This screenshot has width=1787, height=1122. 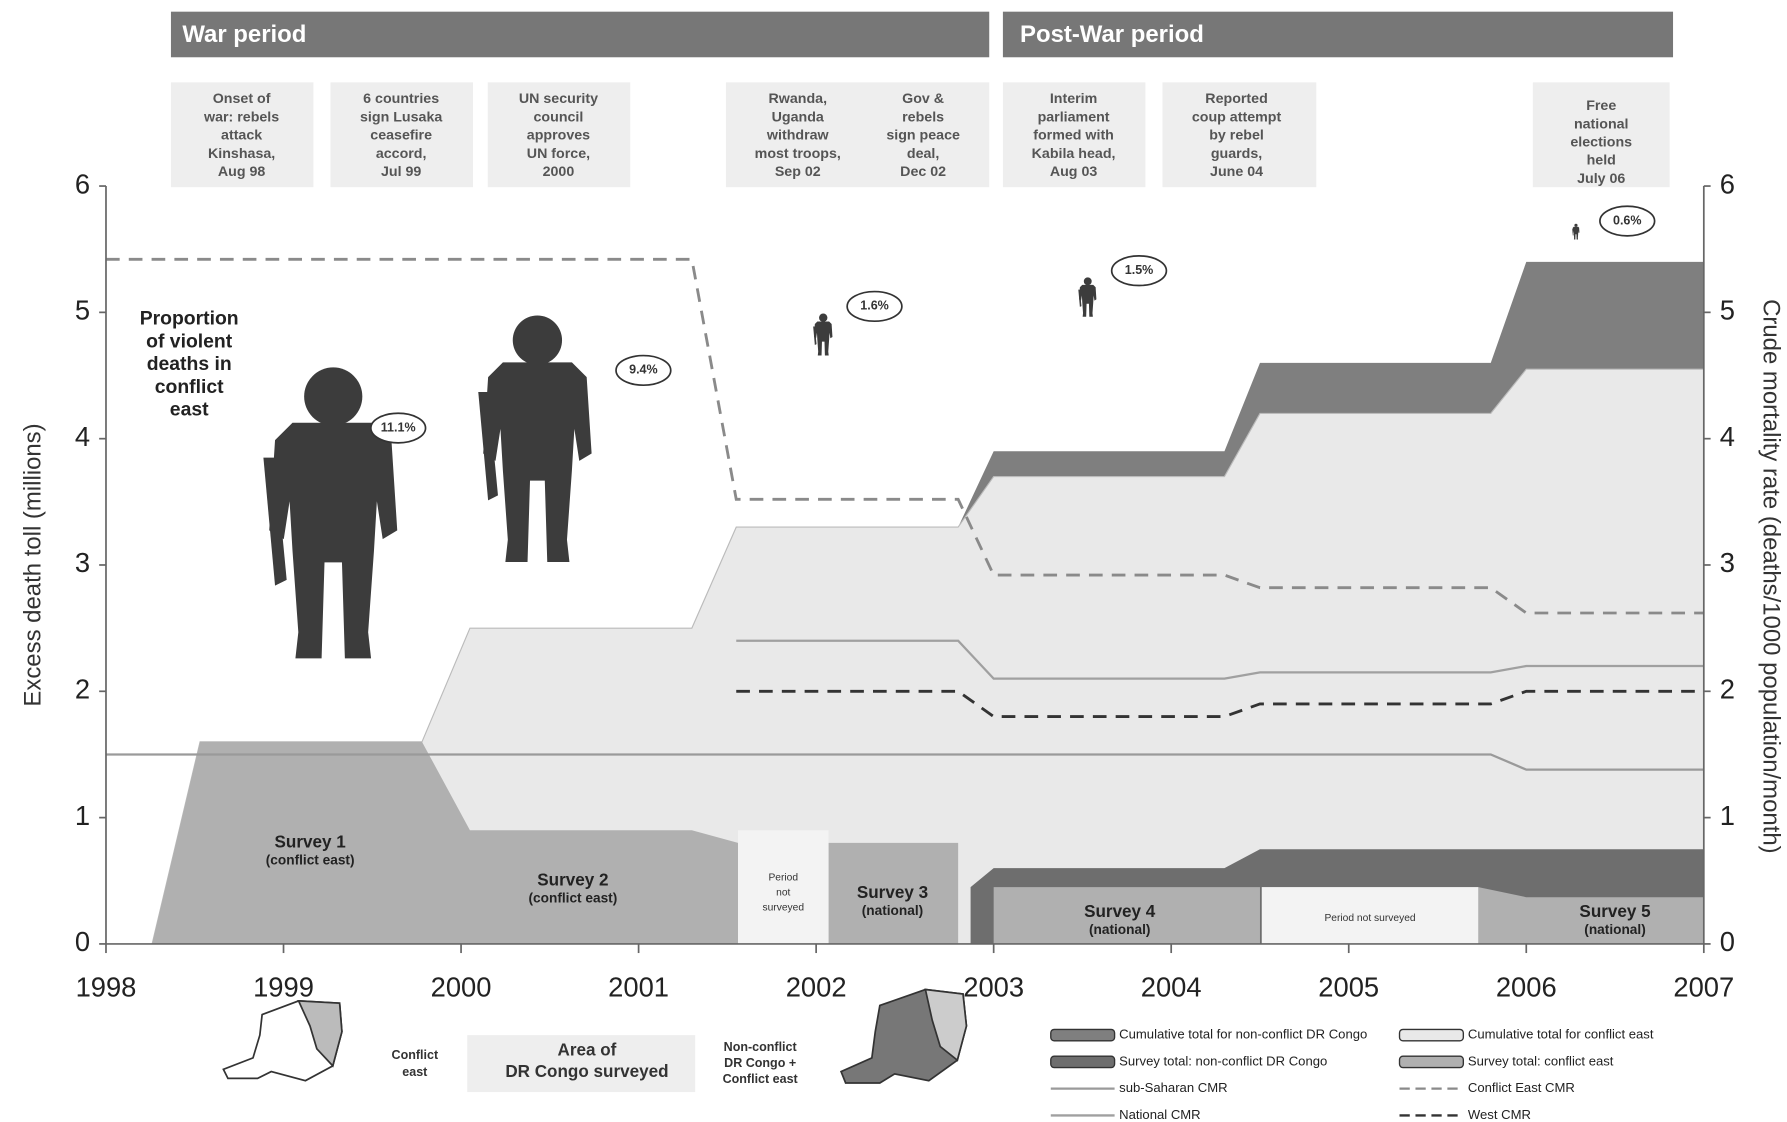 What do you see at coordinates (1139, 270) in the screenshot?
I see `share-label: 1.5%` at bounding box center [1139, 270].